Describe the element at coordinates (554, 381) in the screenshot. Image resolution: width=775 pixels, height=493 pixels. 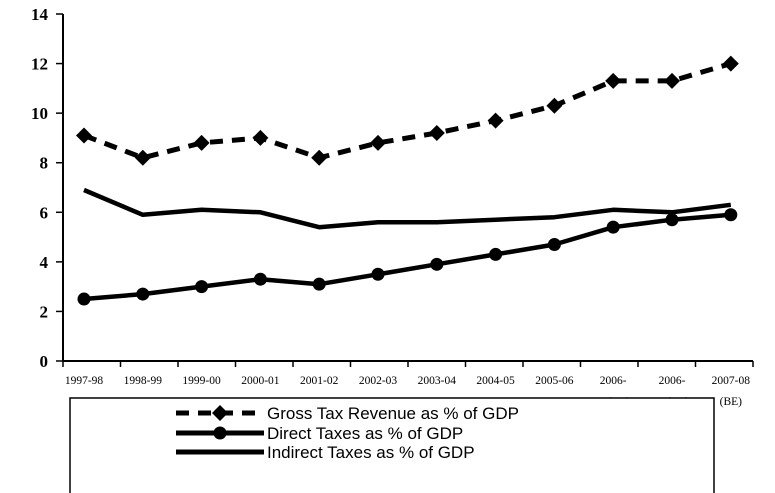
I see `x-tick-label: 2005-06` at that location.